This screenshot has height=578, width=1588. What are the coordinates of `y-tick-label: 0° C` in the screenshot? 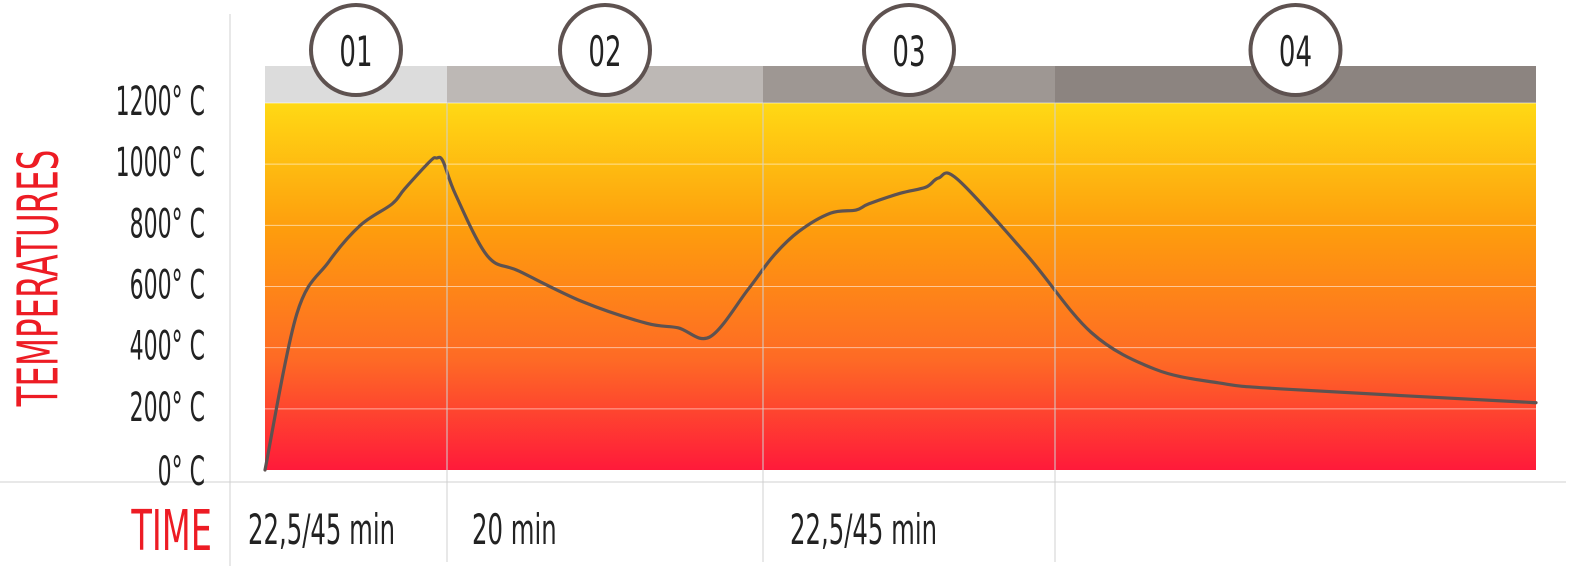 It's located at (181, 471).